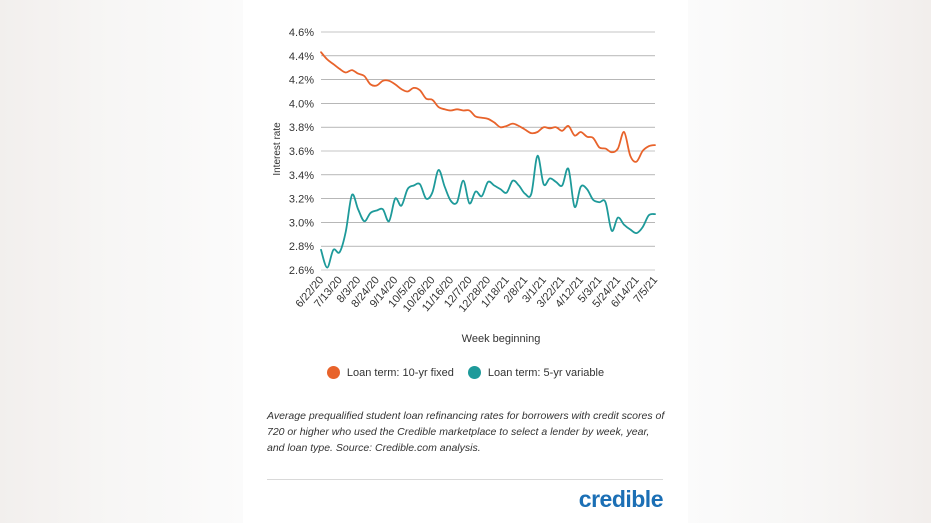 This screenshot has width=931, height=523. I want to click on y-tick-label: 4.4%, so click(301, 57).